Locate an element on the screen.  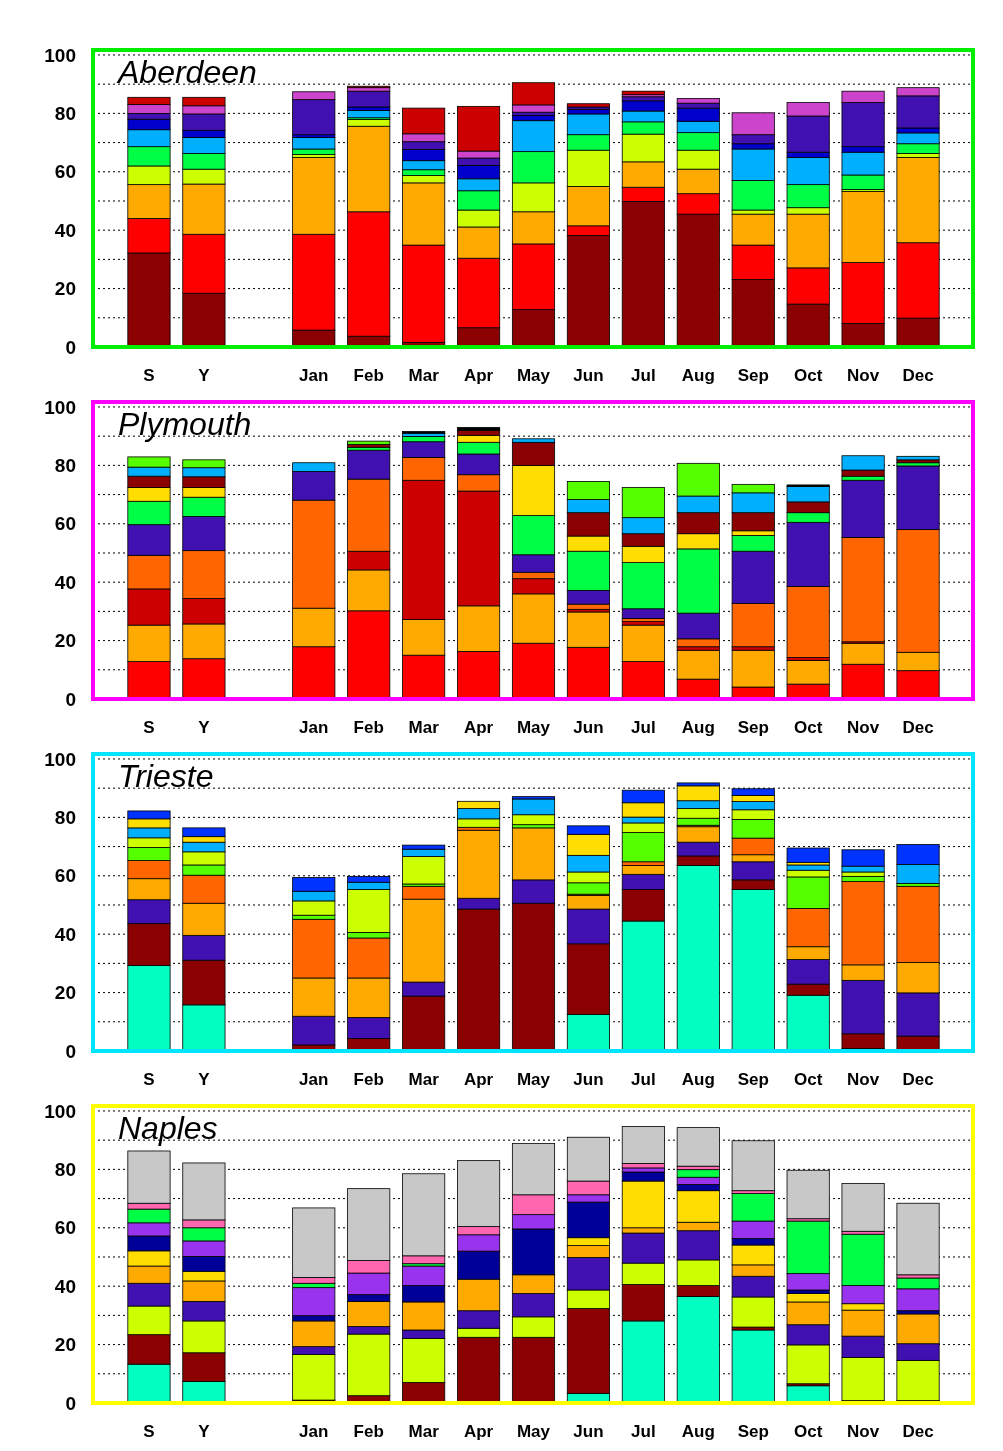
chart-title: Aberdeen is located at coordinates (186, 72).